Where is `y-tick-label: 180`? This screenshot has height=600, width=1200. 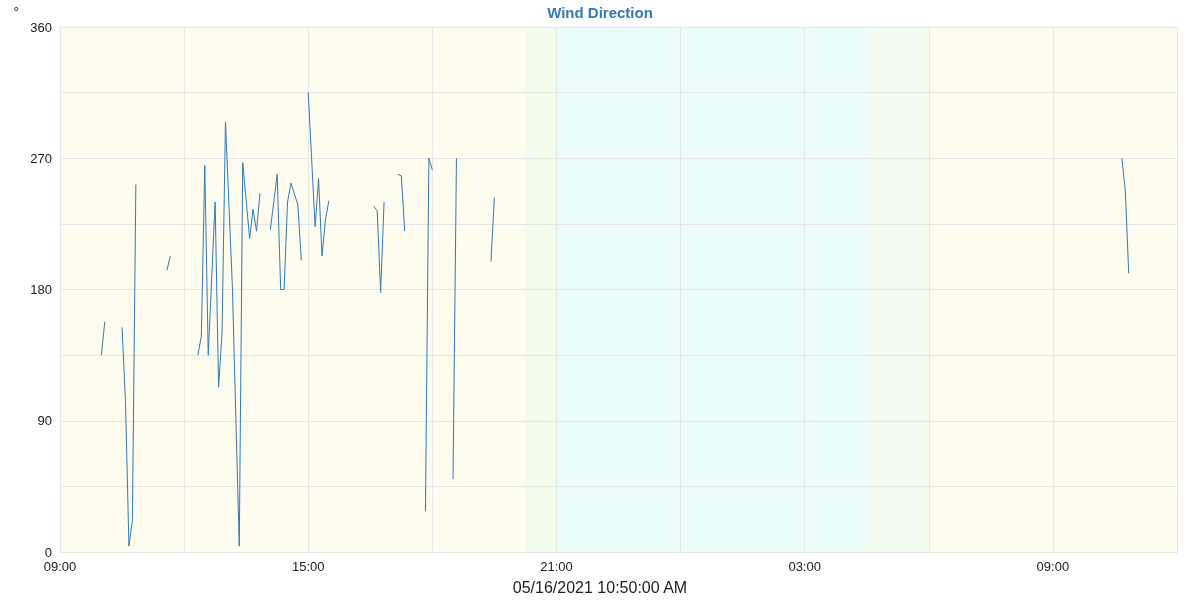 y-tick-label: 180 is located at coordinates (41, 289).